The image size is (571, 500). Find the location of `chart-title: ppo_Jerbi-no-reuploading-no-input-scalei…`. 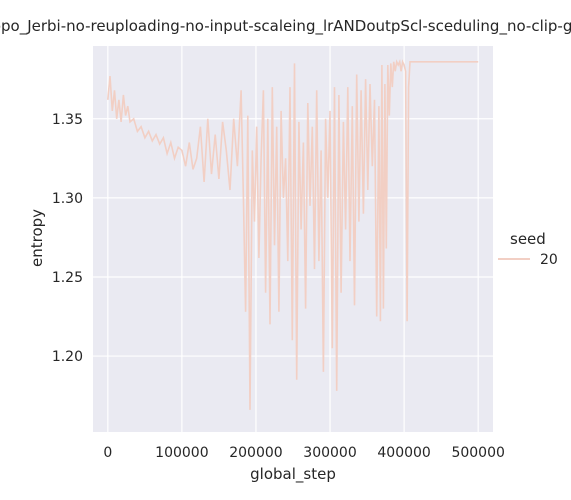

chart-title: ppo_Jerbi-no-reuploading-no-input-scalei… is located at coordinates (285, 26).